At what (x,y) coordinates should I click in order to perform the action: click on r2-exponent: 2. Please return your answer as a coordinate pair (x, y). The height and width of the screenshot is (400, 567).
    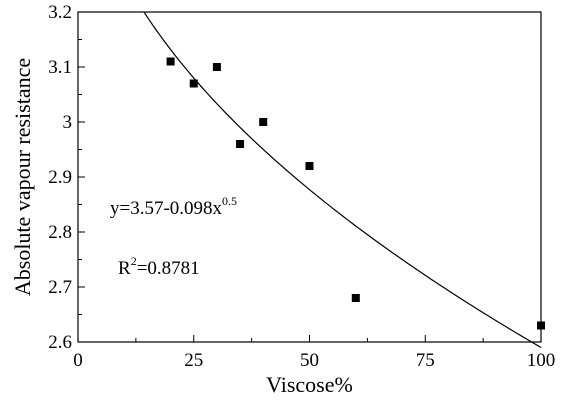
    Looking at the image, I should click on (134, 261).